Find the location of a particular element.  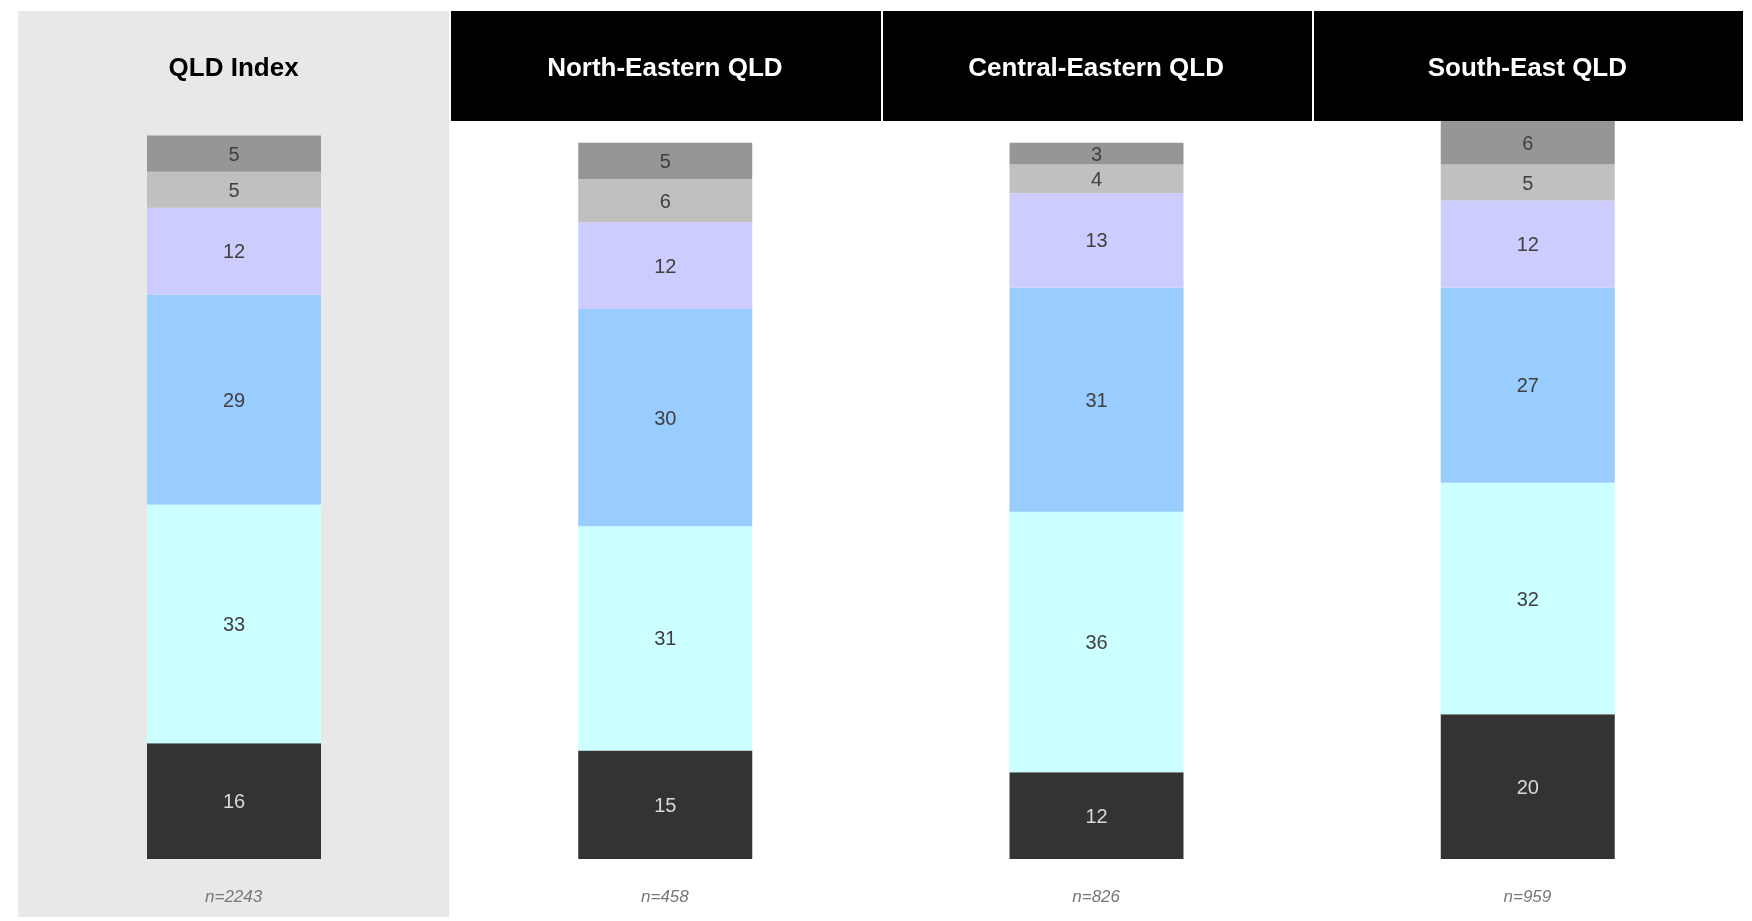

data-label: 13 is located at coordinates (1096, 240).